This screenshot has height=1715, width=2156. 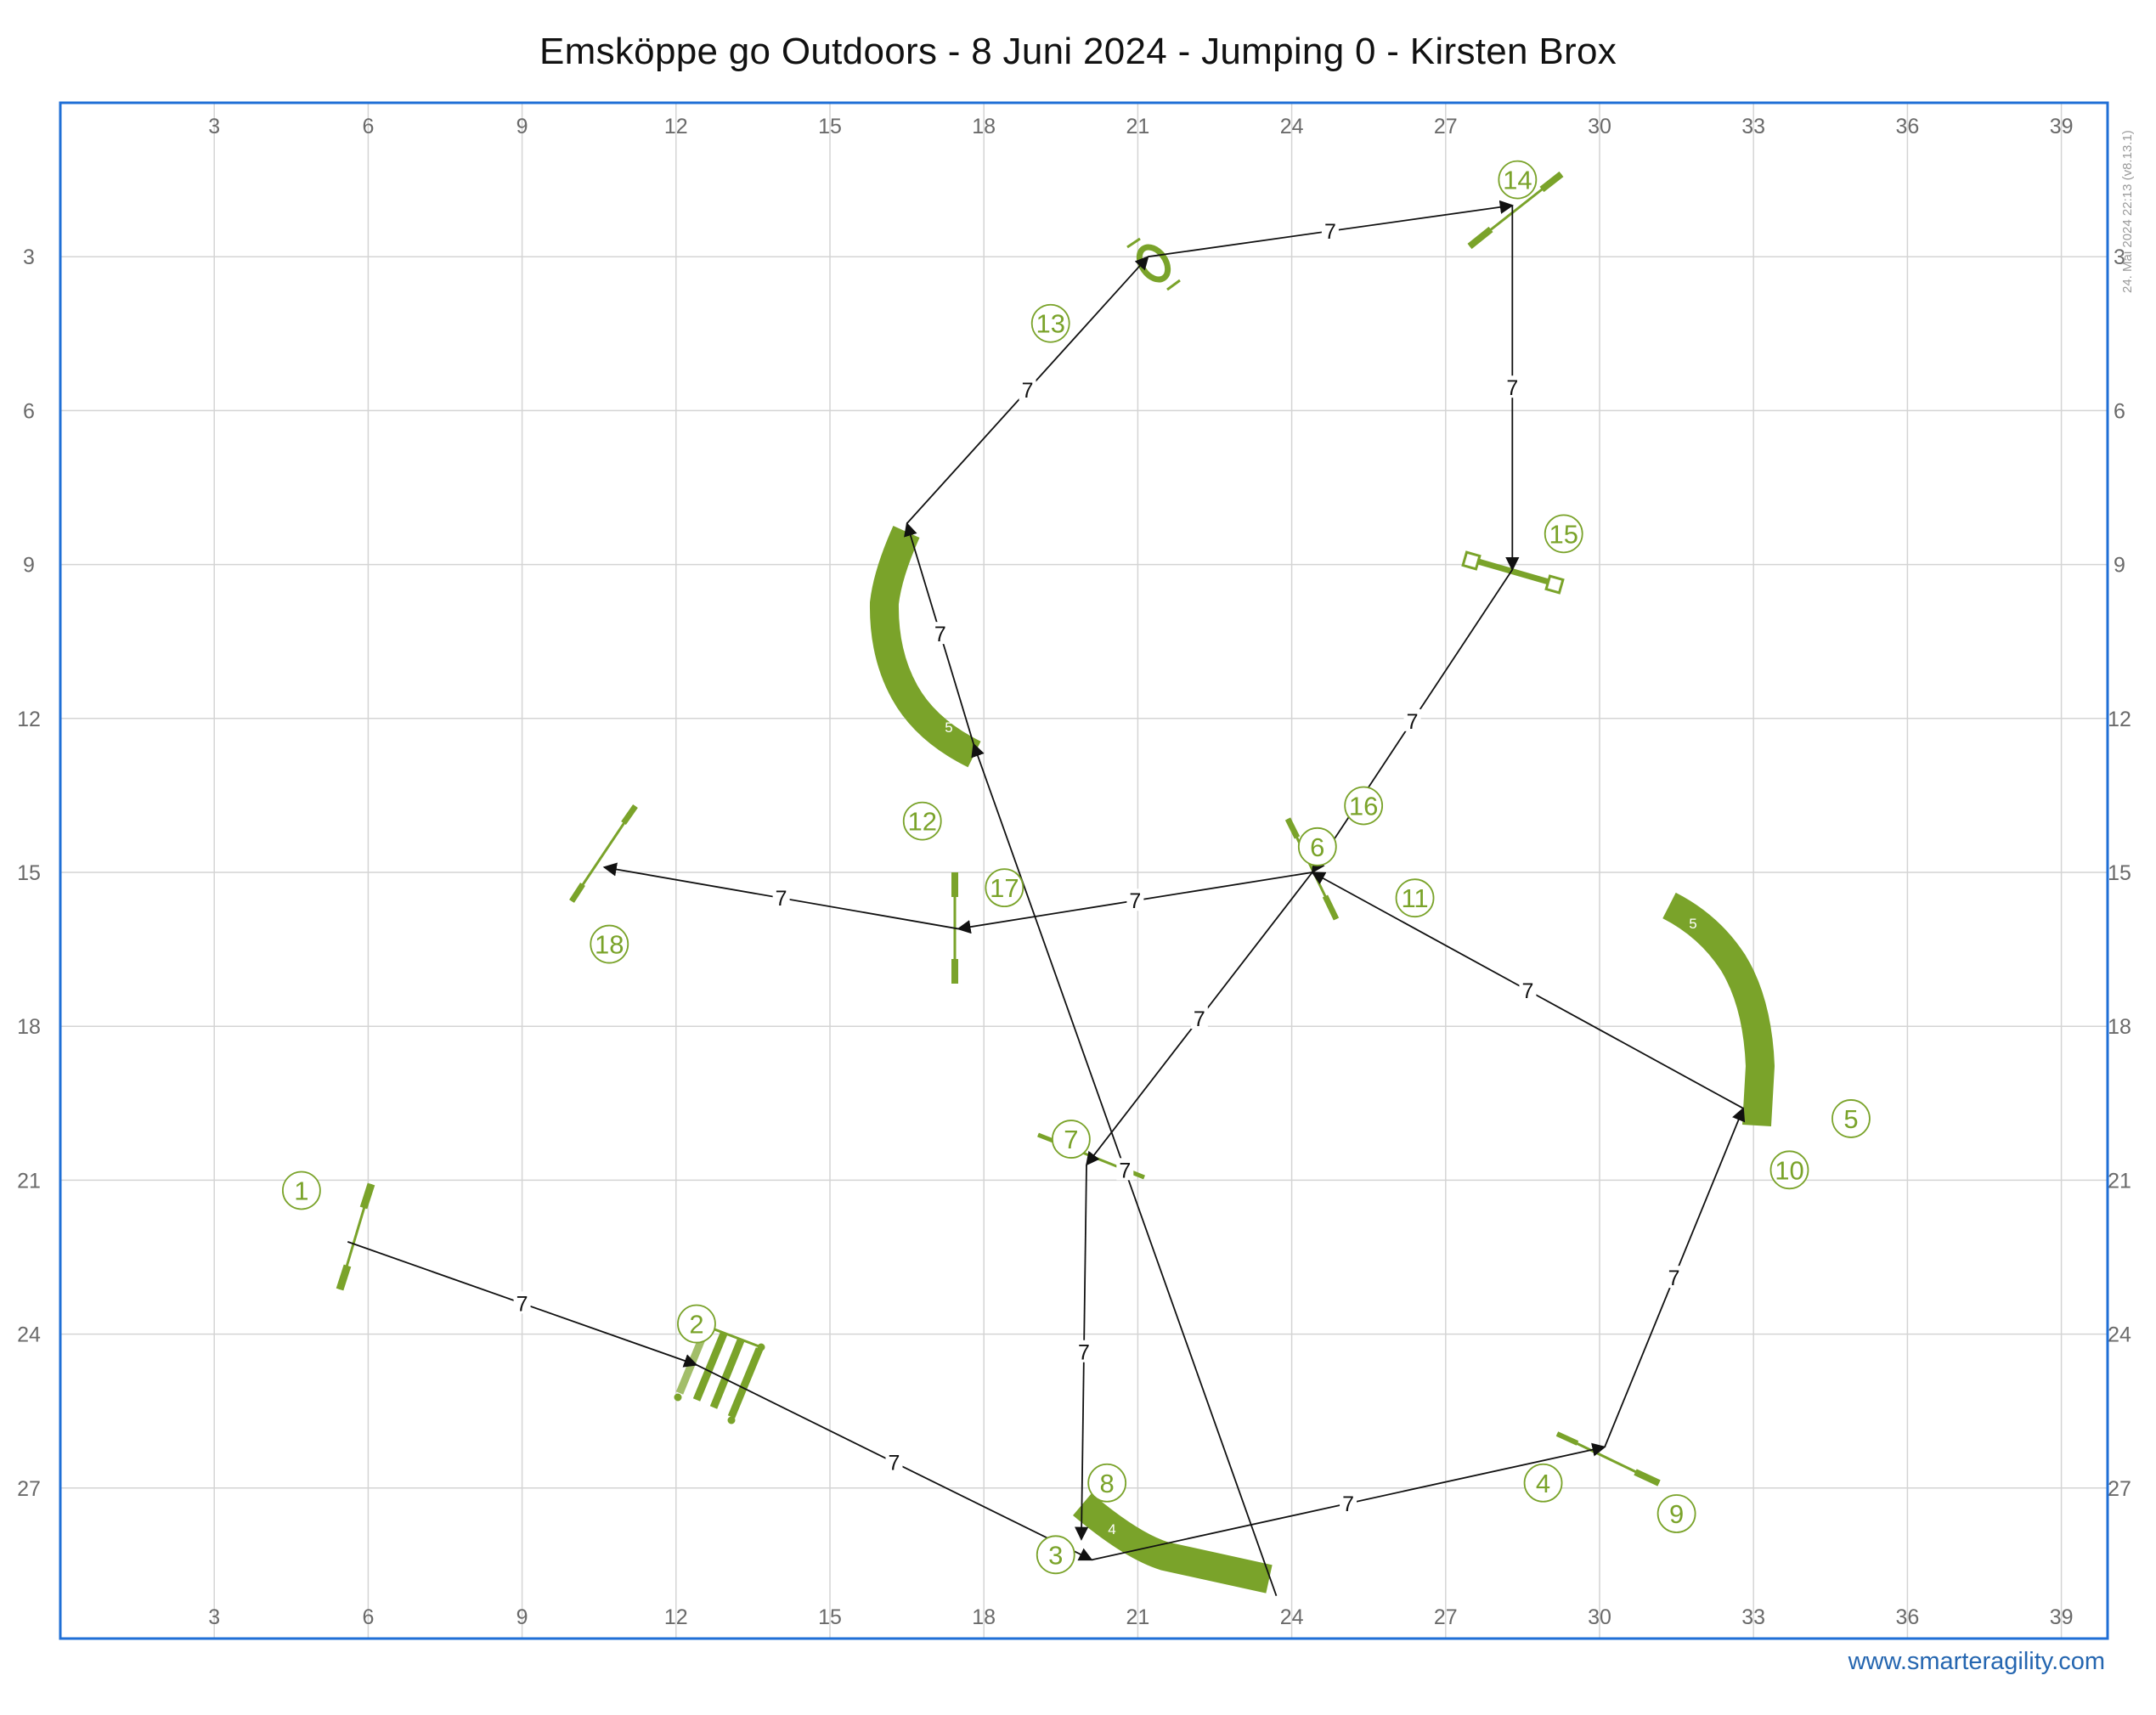 I want to click on obstacle-number-17: 17, so click(x=1004, y=888).